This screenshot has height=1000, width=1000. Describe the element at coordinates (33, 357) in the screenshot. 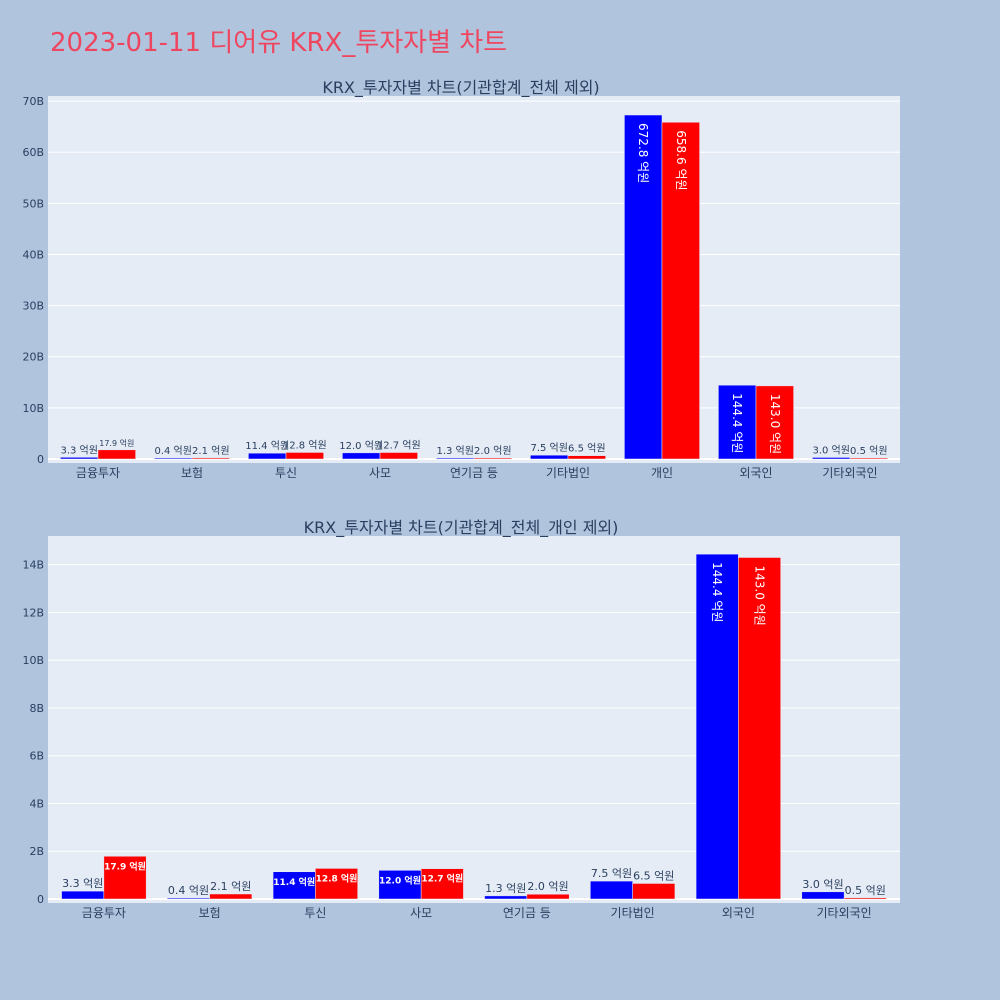

I see `y-tick-label: 20B` at that location.